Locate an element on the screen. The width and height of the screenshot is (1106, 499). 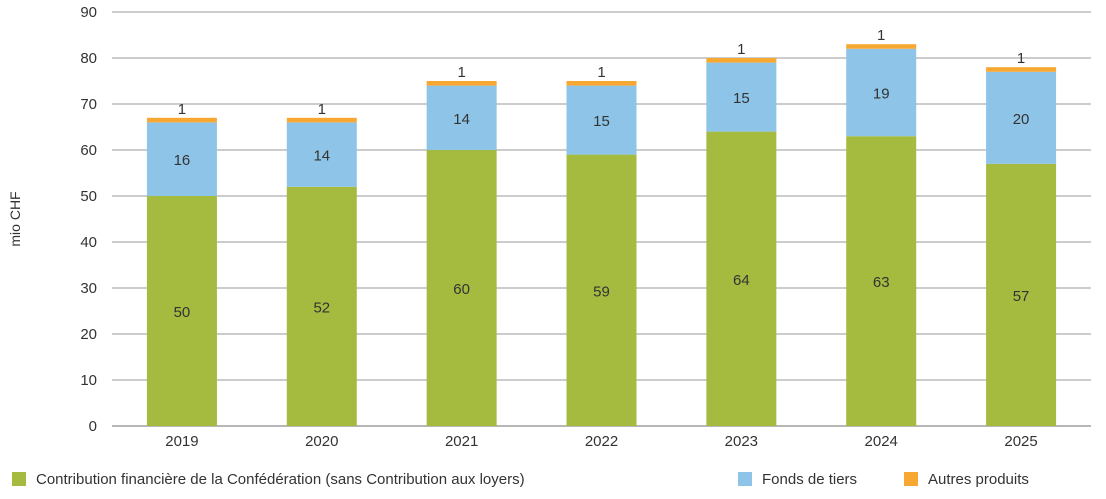
data-label: 19 is located at coordinates (881, 94).